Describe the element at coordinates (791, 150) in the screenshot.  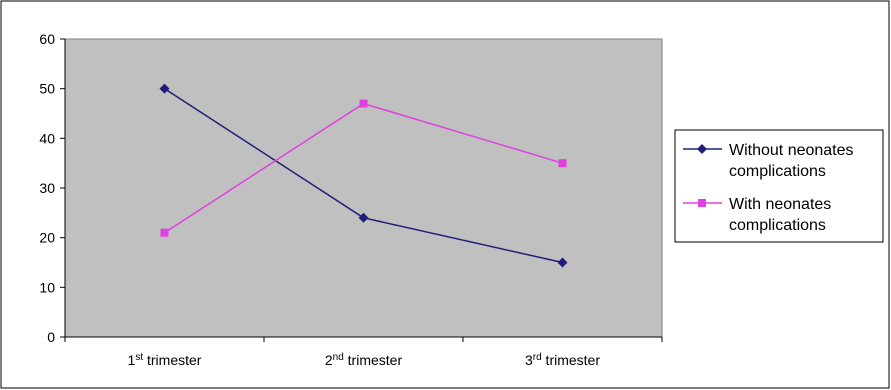
I see `legend-label: Without neonates` at that location.